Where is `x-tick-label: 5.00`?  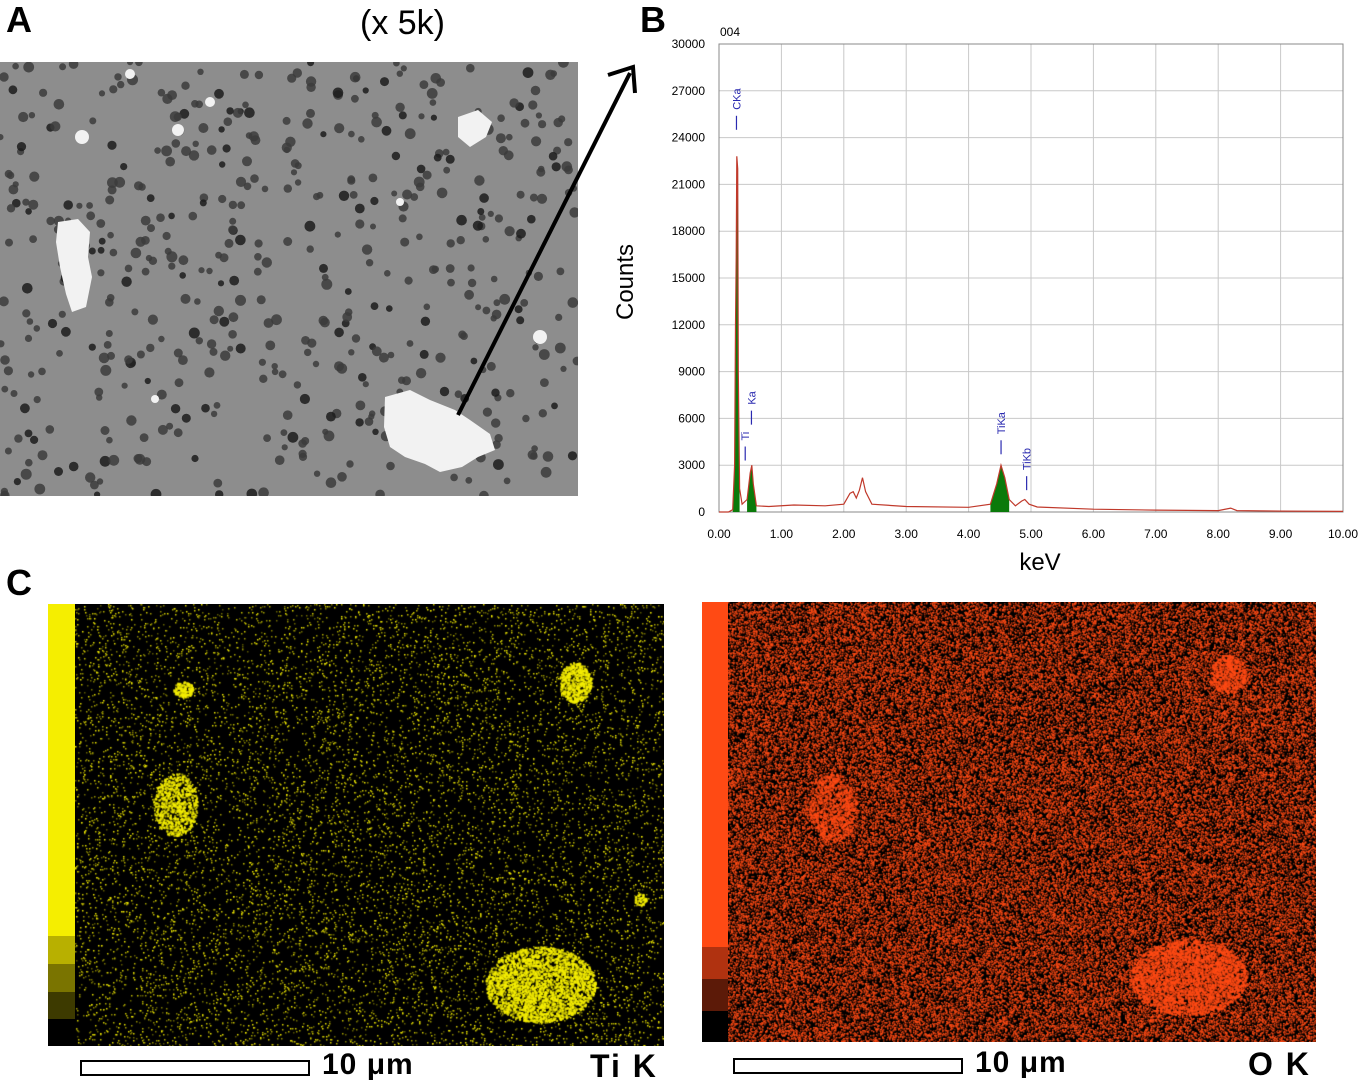
x-tick-label: 5.00 is located at coordinates (1031, 534).